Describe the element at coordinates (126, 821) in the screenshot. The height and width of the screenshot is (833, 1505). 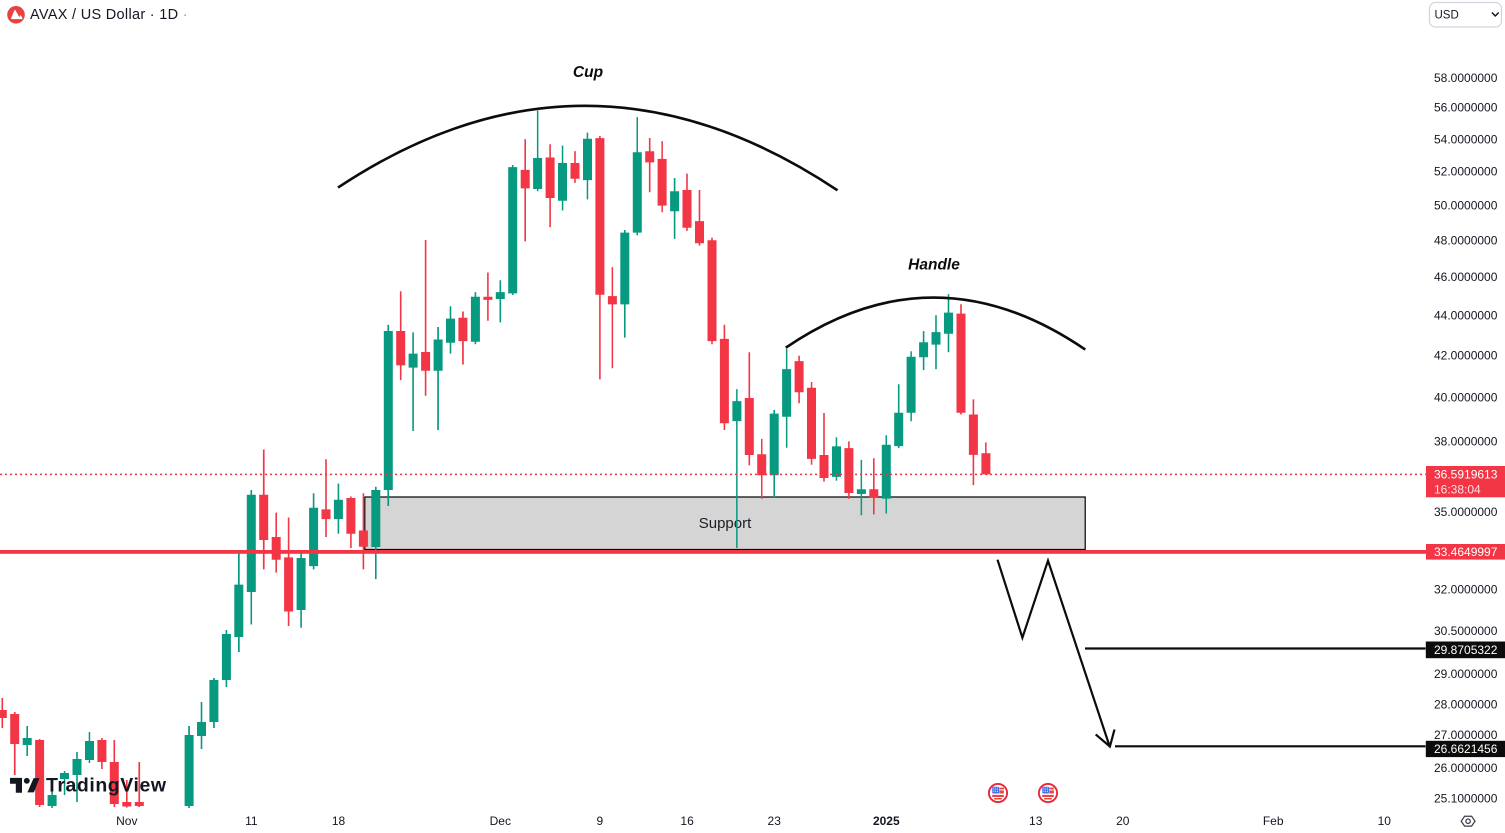
I see `svg-text: Nov` at that location.